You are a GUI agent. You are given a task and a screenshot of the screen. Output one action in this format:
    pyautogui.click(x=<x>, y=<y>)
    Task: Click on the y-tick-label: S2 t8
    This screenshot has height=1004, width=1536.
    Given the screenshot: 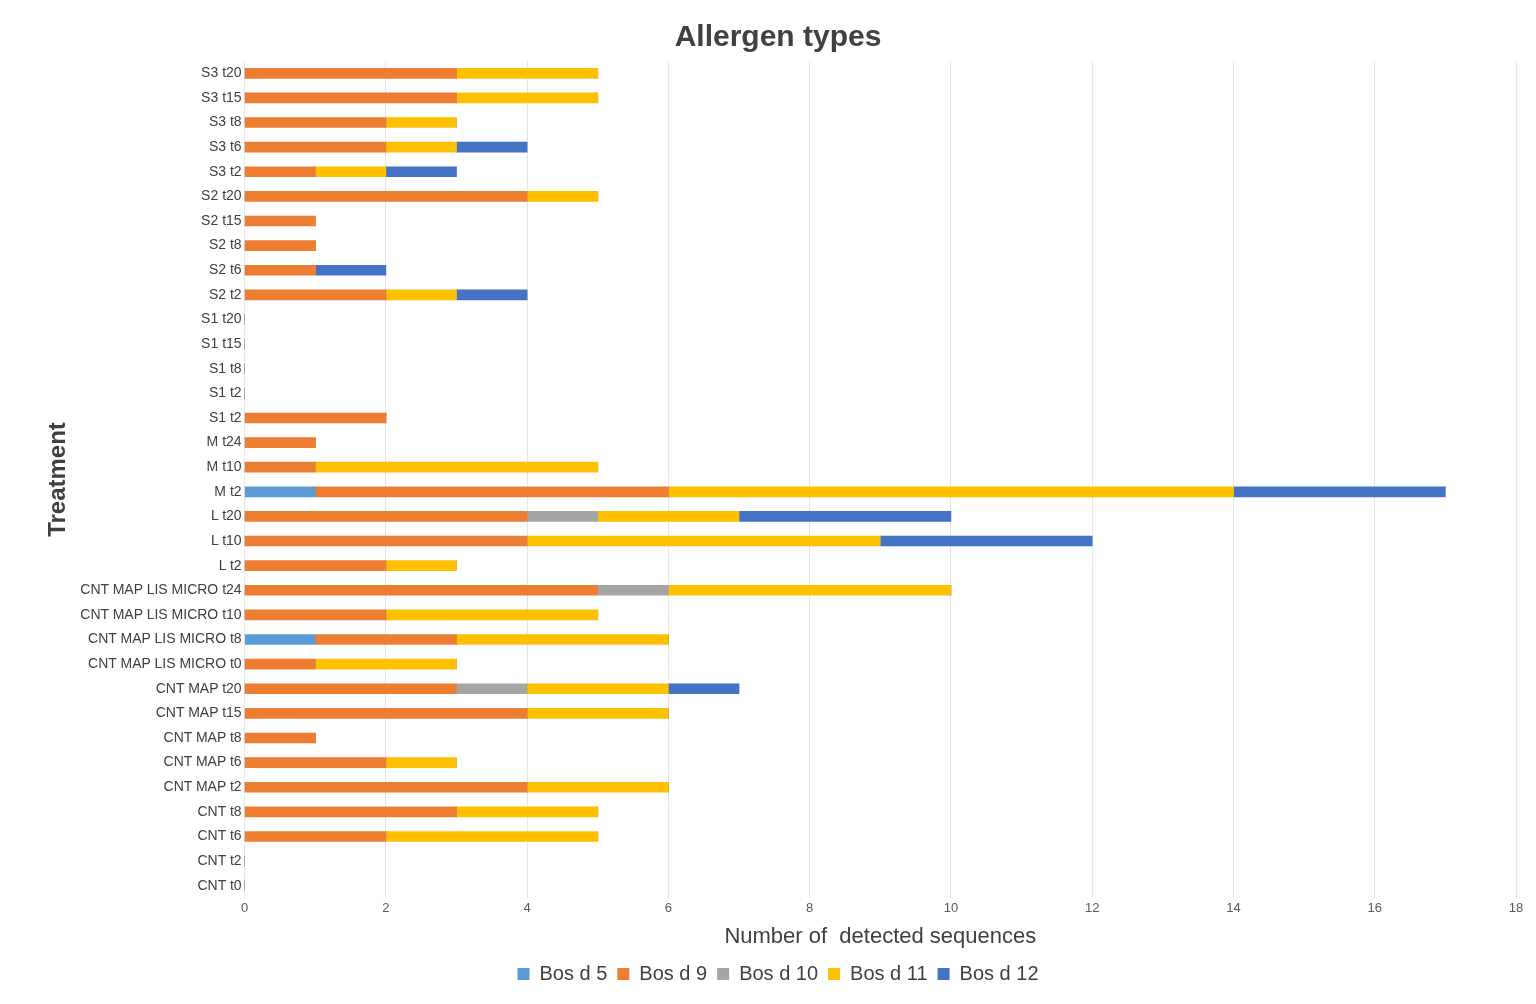 What is the action you would take?
    pyautogui.click(x=225, y=244)
    